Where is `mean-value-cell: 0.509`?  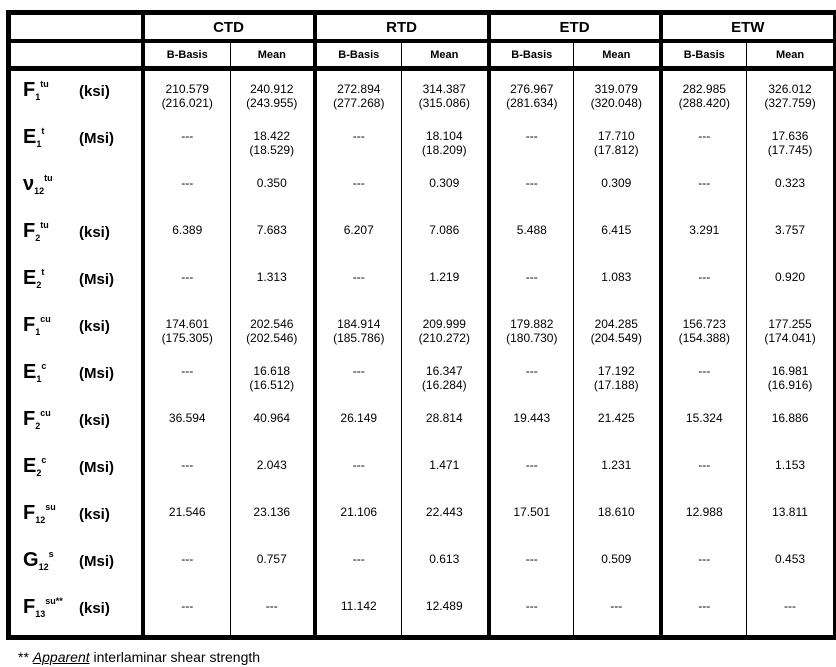 mean-value-cell: 0.509 is located at coordinates (617, 564).